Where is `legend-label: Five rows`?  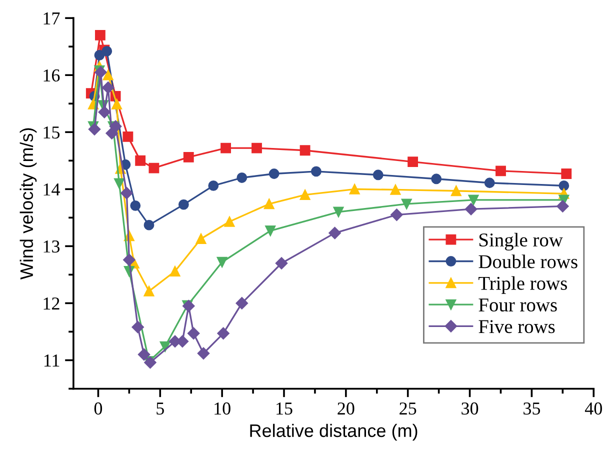 legend-label: Five rows is located at coordinates (516, 327).